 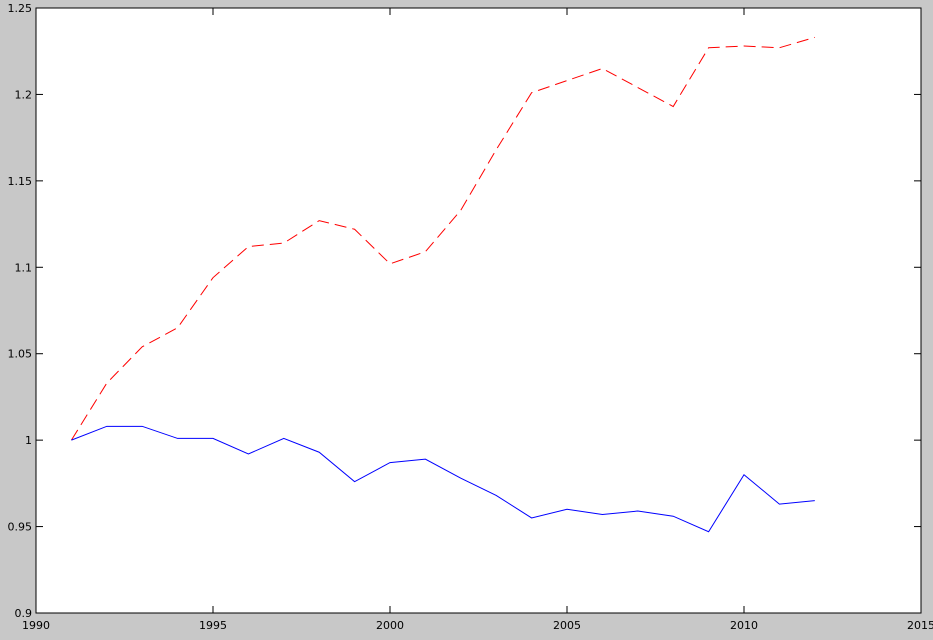 I want to click on y-tick-label: 1.2, so click(x=24, y=94).